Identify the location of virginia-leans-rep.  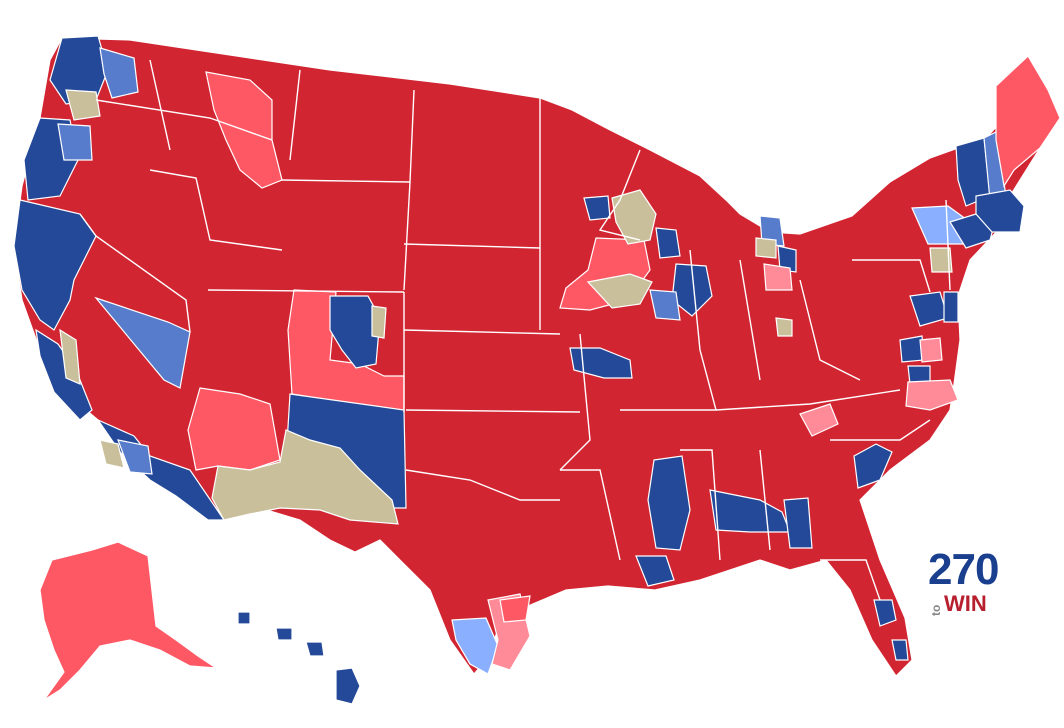
(931, 350).